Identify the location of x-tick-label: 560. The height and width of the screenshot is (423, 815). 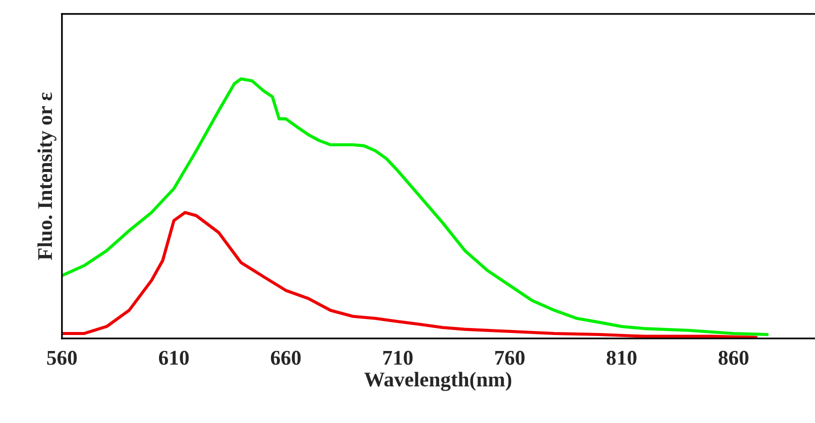
(62, 357).